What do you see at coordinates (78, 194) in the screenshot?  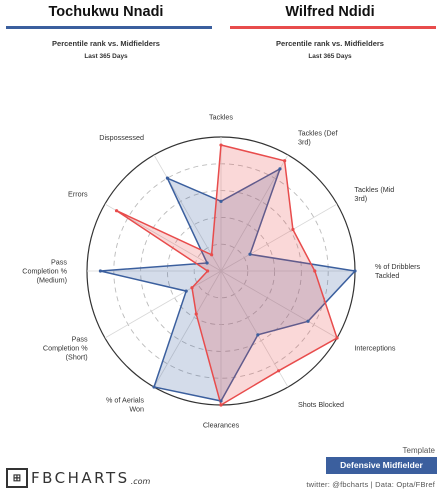 I see `axis-label: Errors` at bounding box center [78, 194].